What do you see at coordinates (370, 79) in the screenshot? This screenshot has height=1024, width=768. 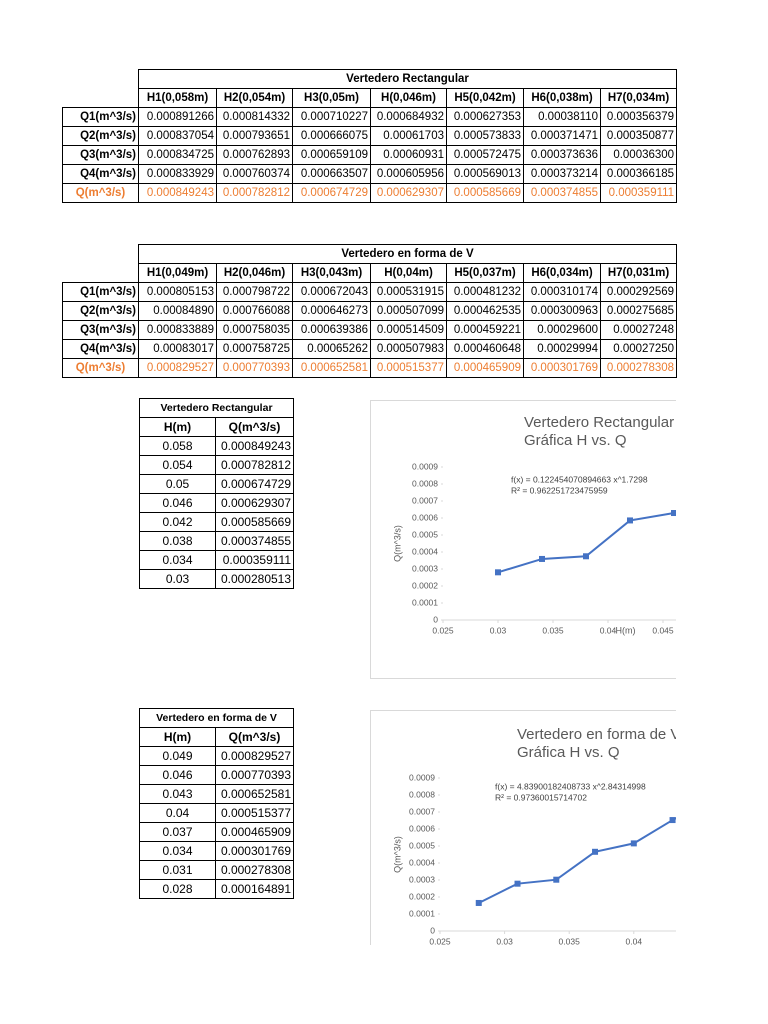 I see `title-row: Vertedero Rectangular` at bounding box center [370, 79].